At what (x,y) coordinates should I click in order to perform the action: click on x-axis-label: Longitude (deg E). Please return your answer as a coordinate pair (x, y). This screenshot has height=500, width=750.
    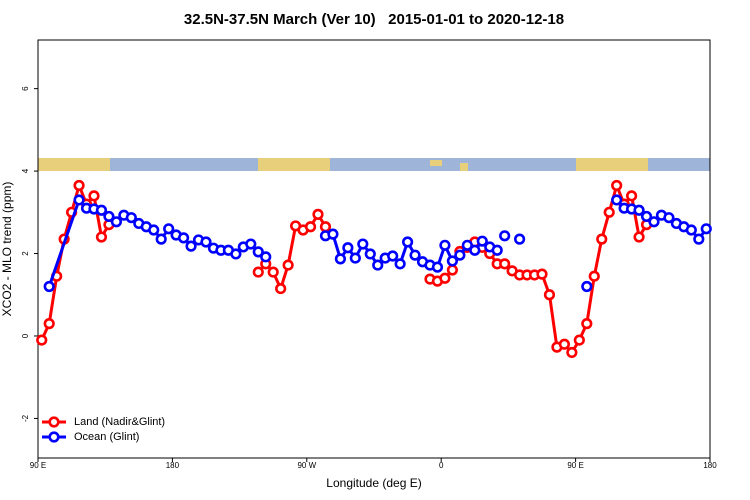
    Looking at the image, I should click on (373, 483).